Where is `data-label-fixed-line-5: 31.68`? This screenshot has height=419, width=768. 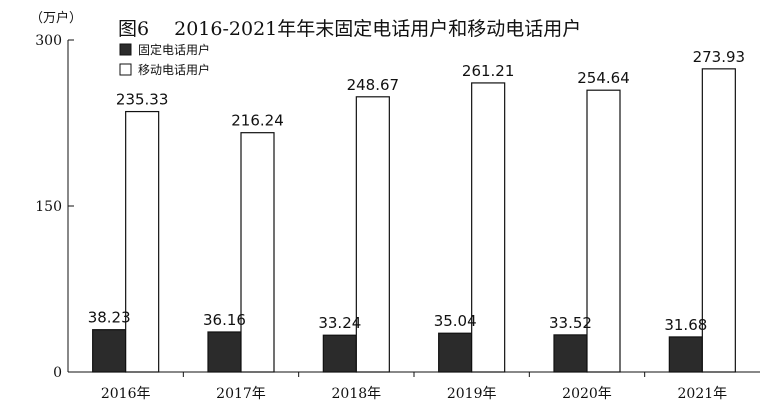 data-label-fixed-line-5: 31.68 is located at coordinates (685, 325).